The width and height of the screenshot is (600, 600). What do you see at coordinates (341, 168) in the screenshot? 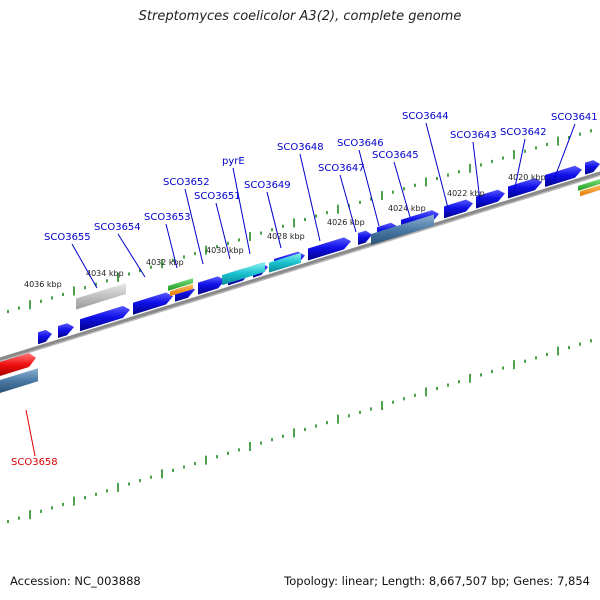
I see `gene-label: SCO3647` at bounding box center [341, 168].